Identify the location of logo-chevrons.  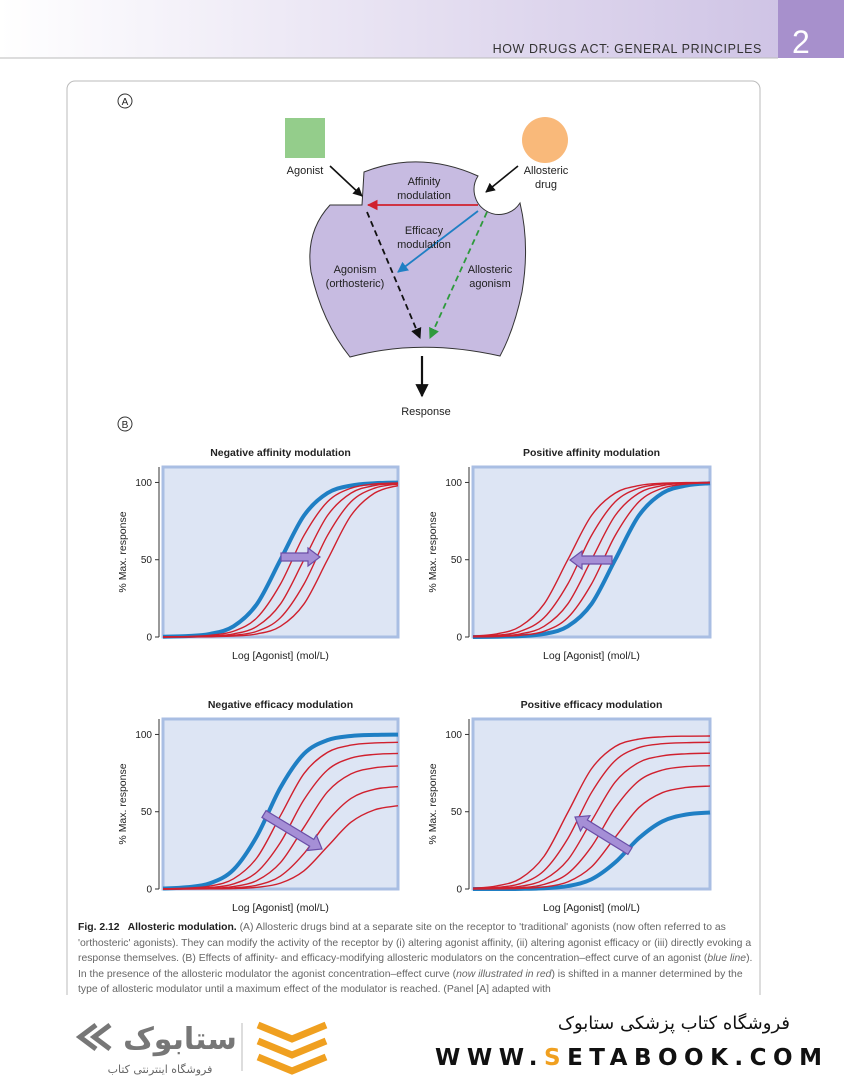
(93, 1037).